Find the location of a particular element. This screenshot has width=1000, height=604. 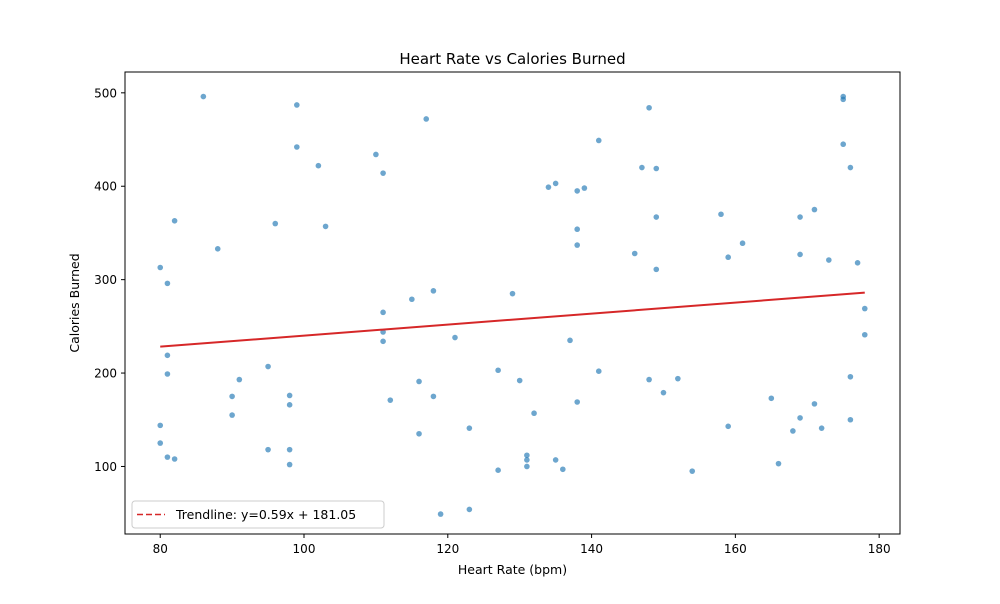

trendline is located at coordinates (512, 319).